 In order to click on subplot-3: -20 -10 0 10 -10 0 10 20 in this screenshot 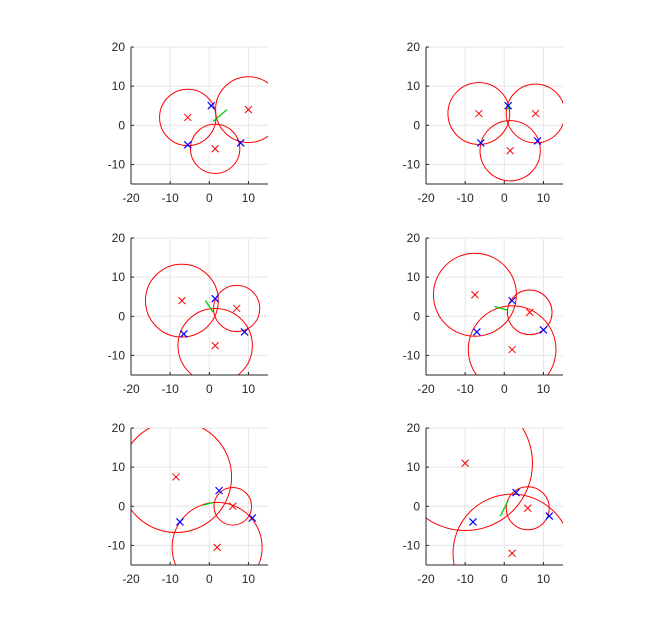, I will do `click(188, 313)`.